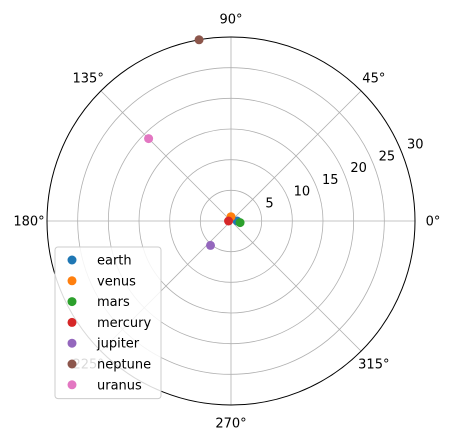  I want to click on angle-tick-label-3: 135°, so click(88, 79).